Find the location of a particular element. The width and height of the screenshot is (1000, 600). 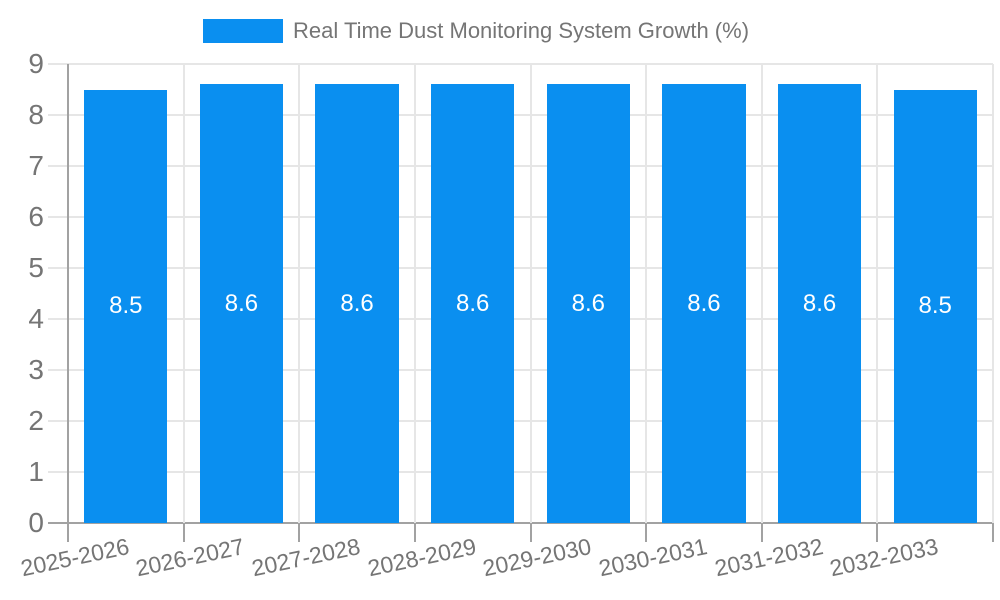

y-axis-line is located at coordinates (68, 303).